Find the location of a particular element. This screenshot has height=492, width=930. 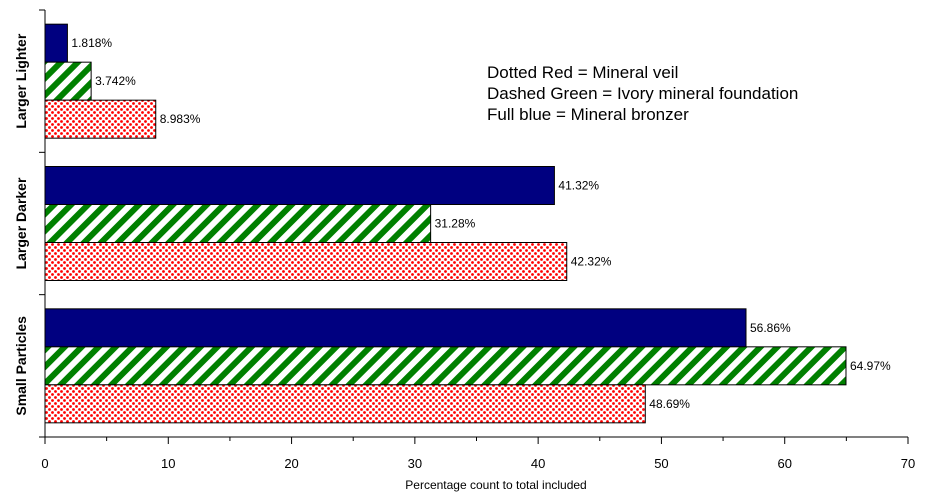

legend-line-mineral-bronzer: Full blue = Mineral bronzer is located at coordinates (588, 114).